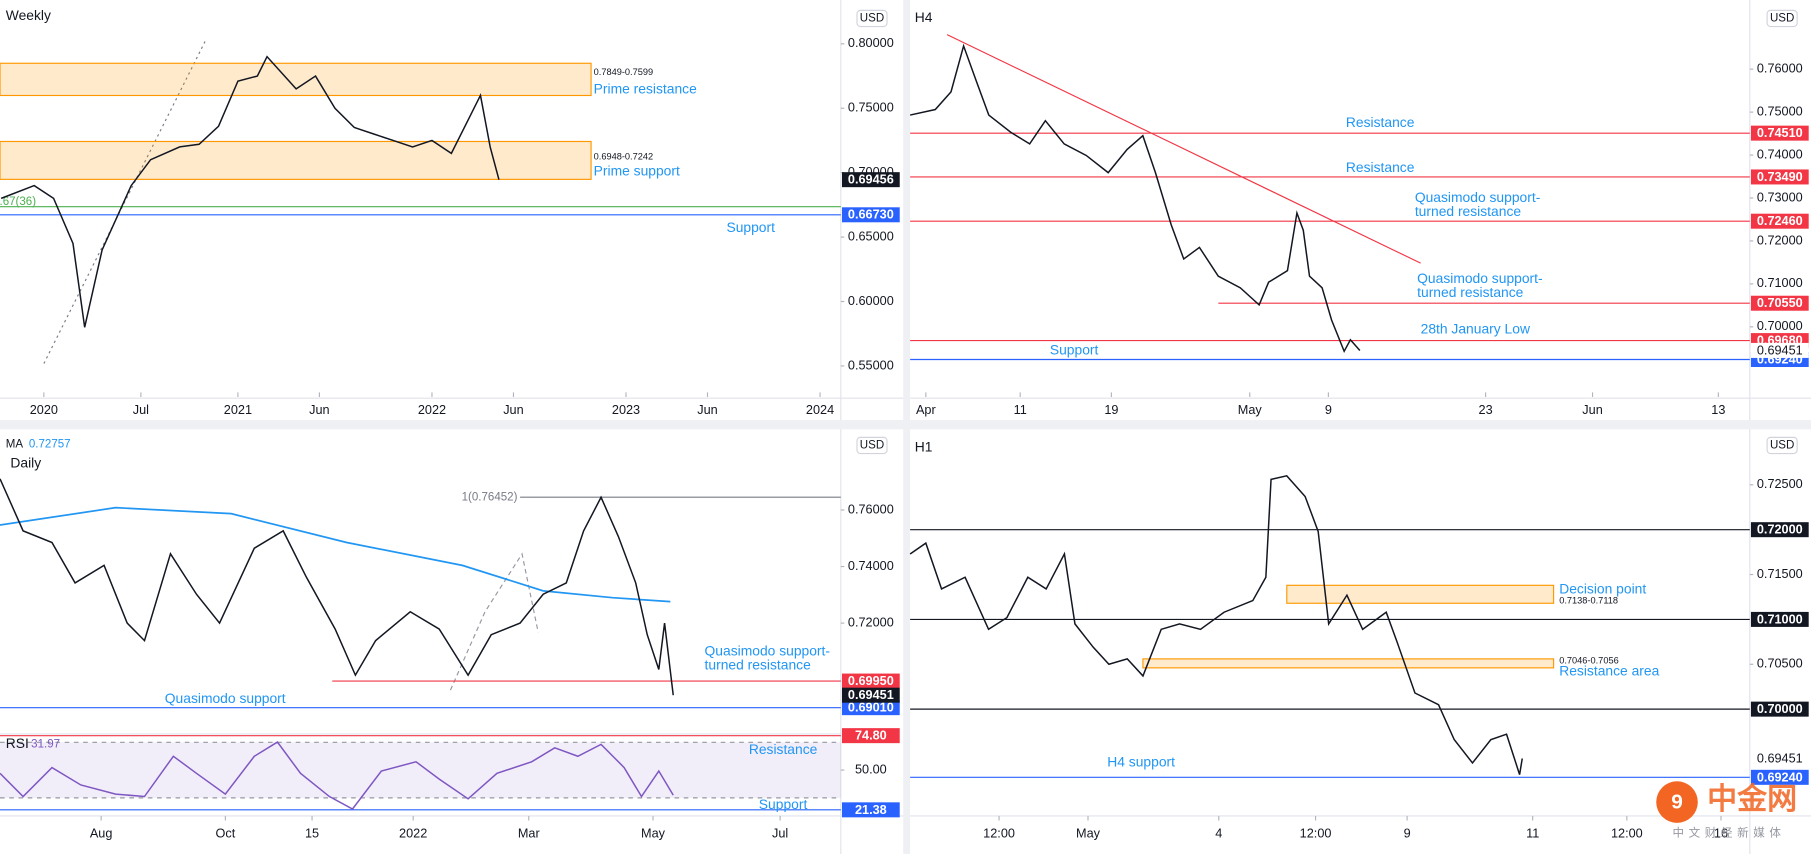 Image resolution: width=1811 pixels, height=854 pixels. I want to click on price-box-label: 0.72000, so click(1780, 530).